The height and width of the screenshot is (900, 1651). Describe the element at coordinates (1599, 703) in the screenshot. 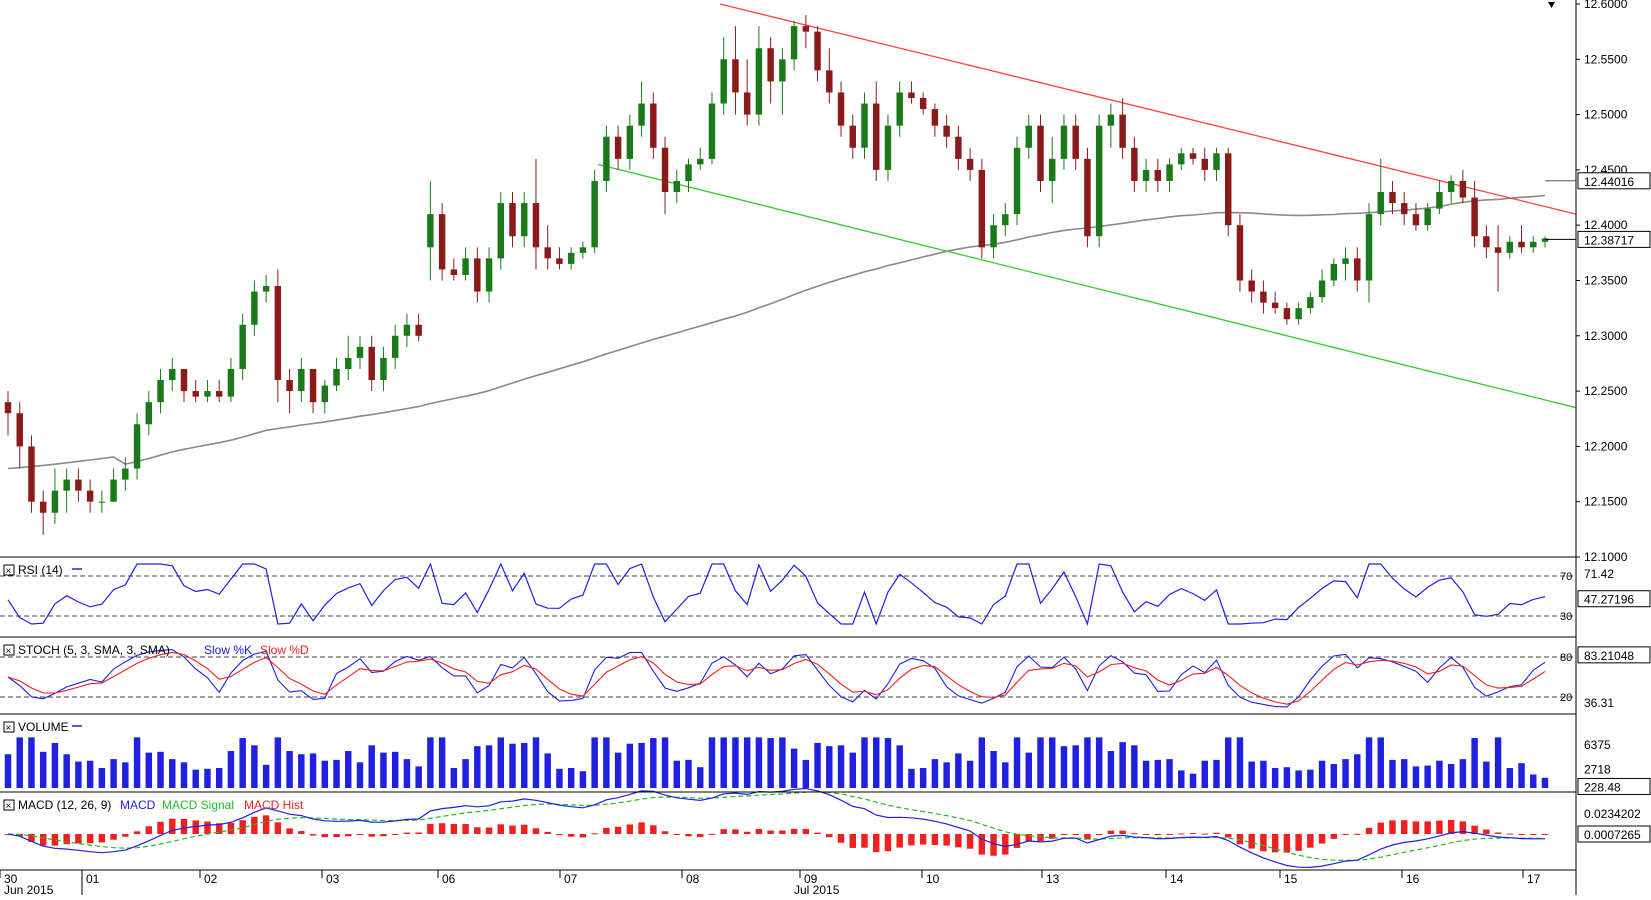

I see `stoch-scale-label: 36.31` at that location.